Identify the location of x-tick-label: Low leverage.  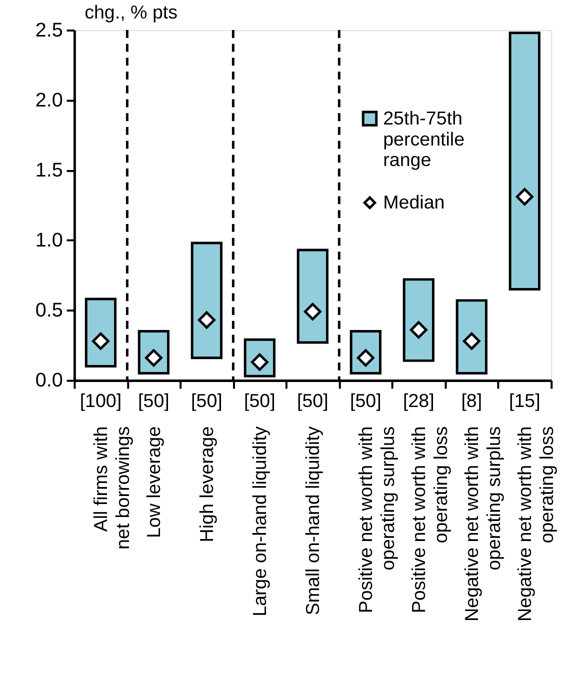
(153, 482).